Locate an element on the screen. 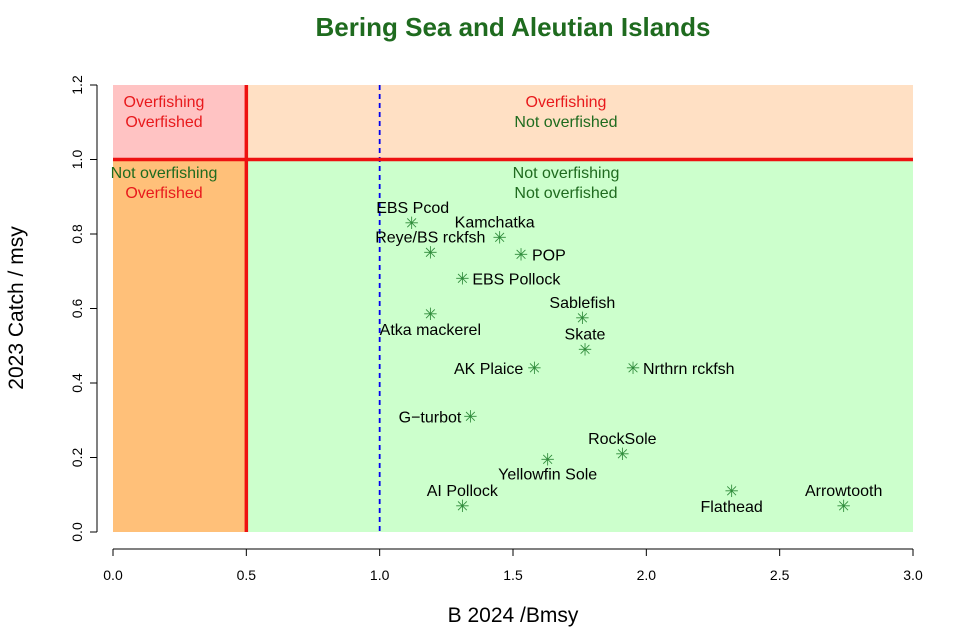 The width and height of the screenshot is (975, 643). zone-overfishing-not-overfished is located at coordinates (580, 122).